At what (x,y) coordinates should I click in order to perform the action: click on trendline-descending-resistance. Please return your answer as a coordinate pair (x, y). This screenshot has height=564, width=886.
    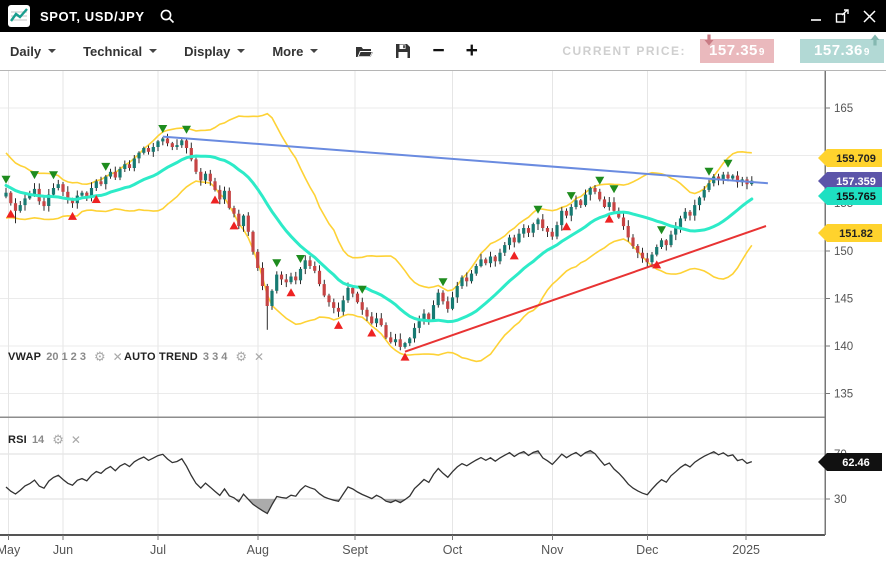
    Looking at the image, I should click on (465, 160).